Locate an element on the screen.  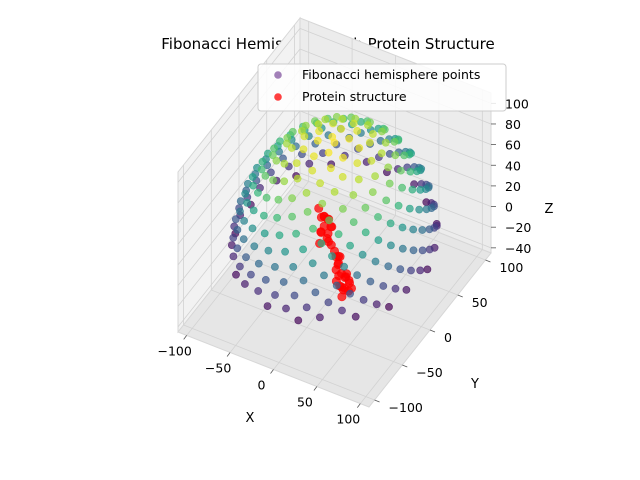
data-points is located at coordinates (334, 219).